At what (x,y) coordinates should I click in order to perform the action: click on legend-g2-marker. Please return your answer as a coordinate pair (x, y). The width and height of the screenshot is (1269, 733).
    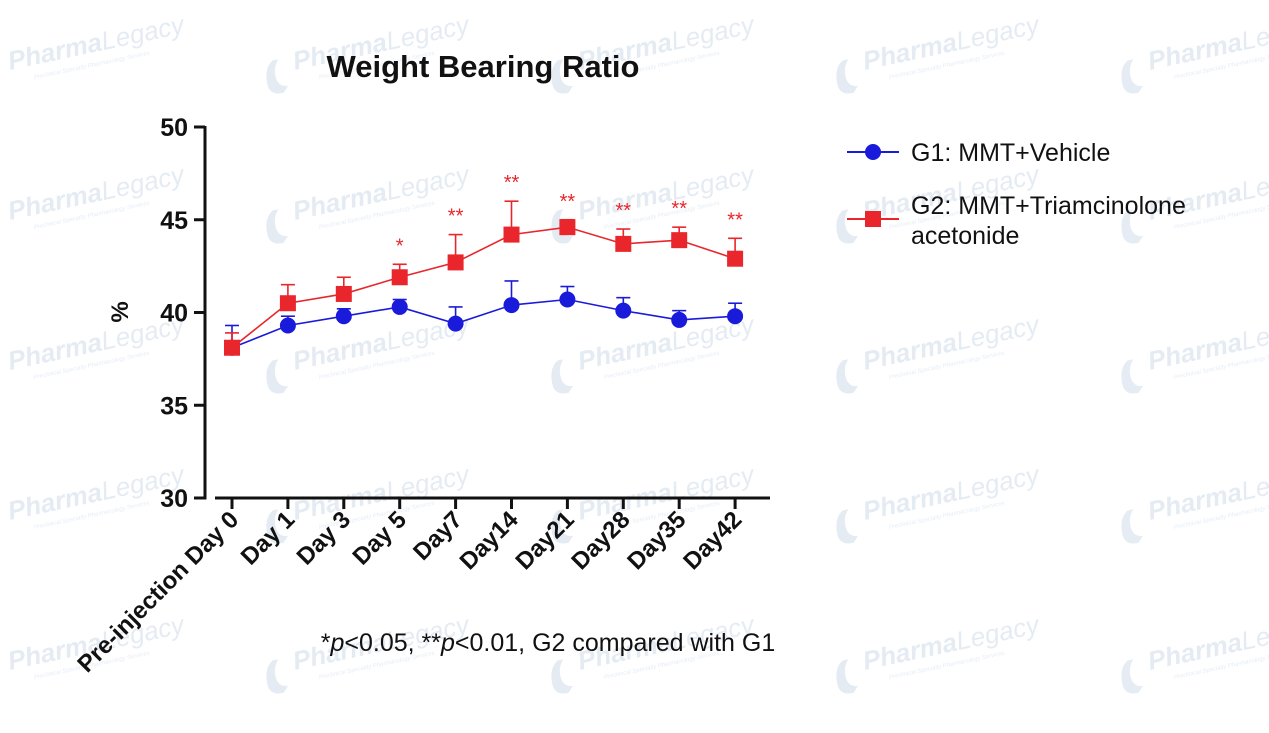
    Looking at the image, I should click on (873, 219).